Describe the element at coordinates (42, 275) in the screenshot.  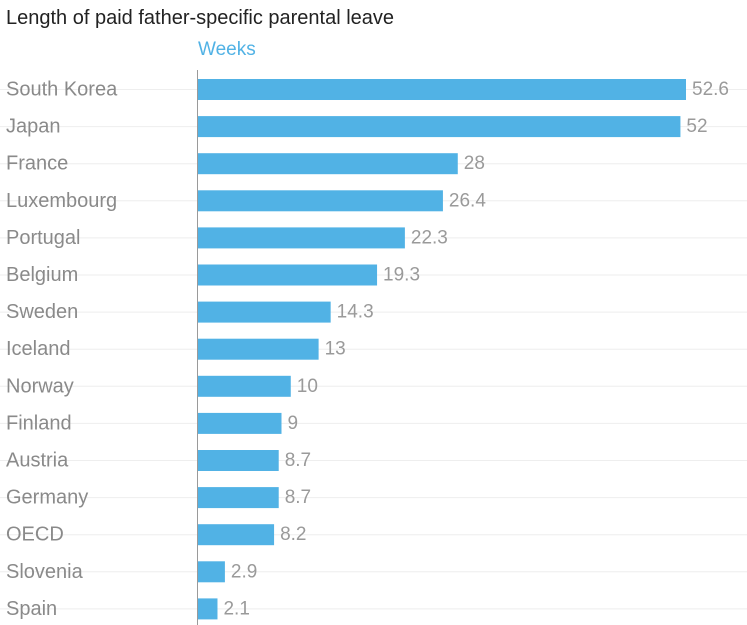
I see `category-label: Belgium` at that location.